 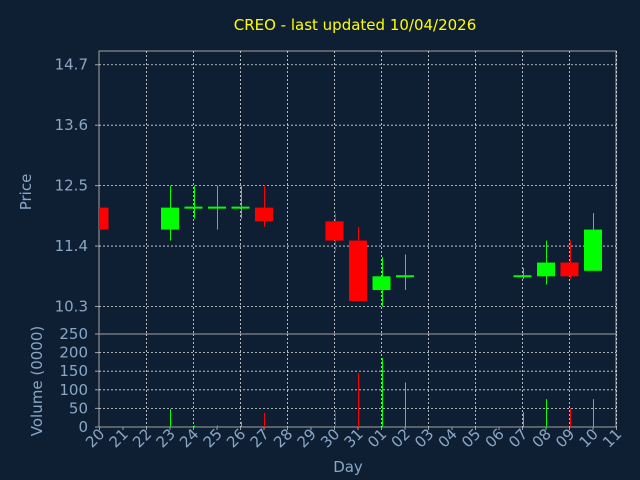 What do you see at coordinates (283, 438) in the screenshot?
I see `x-tick-label: 28` at bounding box center [283, 438].